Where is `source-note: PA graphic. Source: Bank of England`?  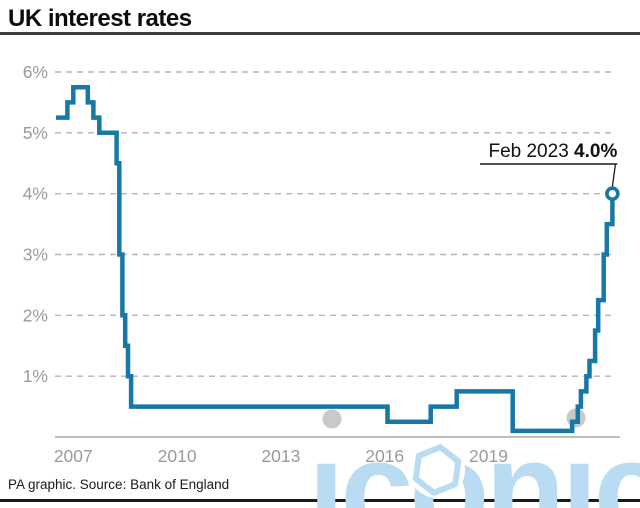
source-note: PA graphic. Source: Bank of England is located at coordinates (119, 484).